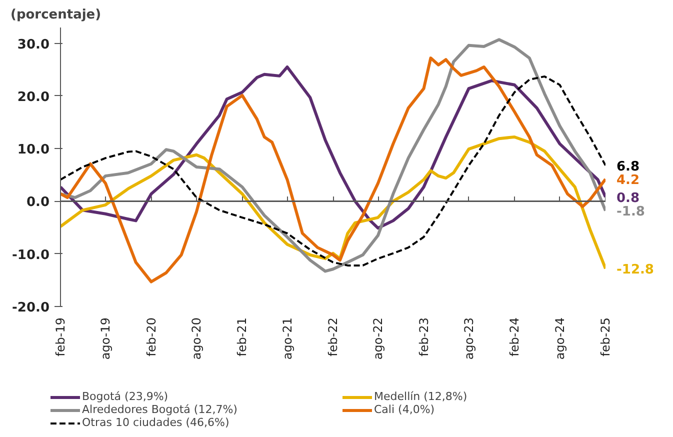 The width and height of the screenshot is (673, 437). Describe the element at coordinates (469, 338) in the screenshot. I see `x-tick-label: ago-23` at that location.